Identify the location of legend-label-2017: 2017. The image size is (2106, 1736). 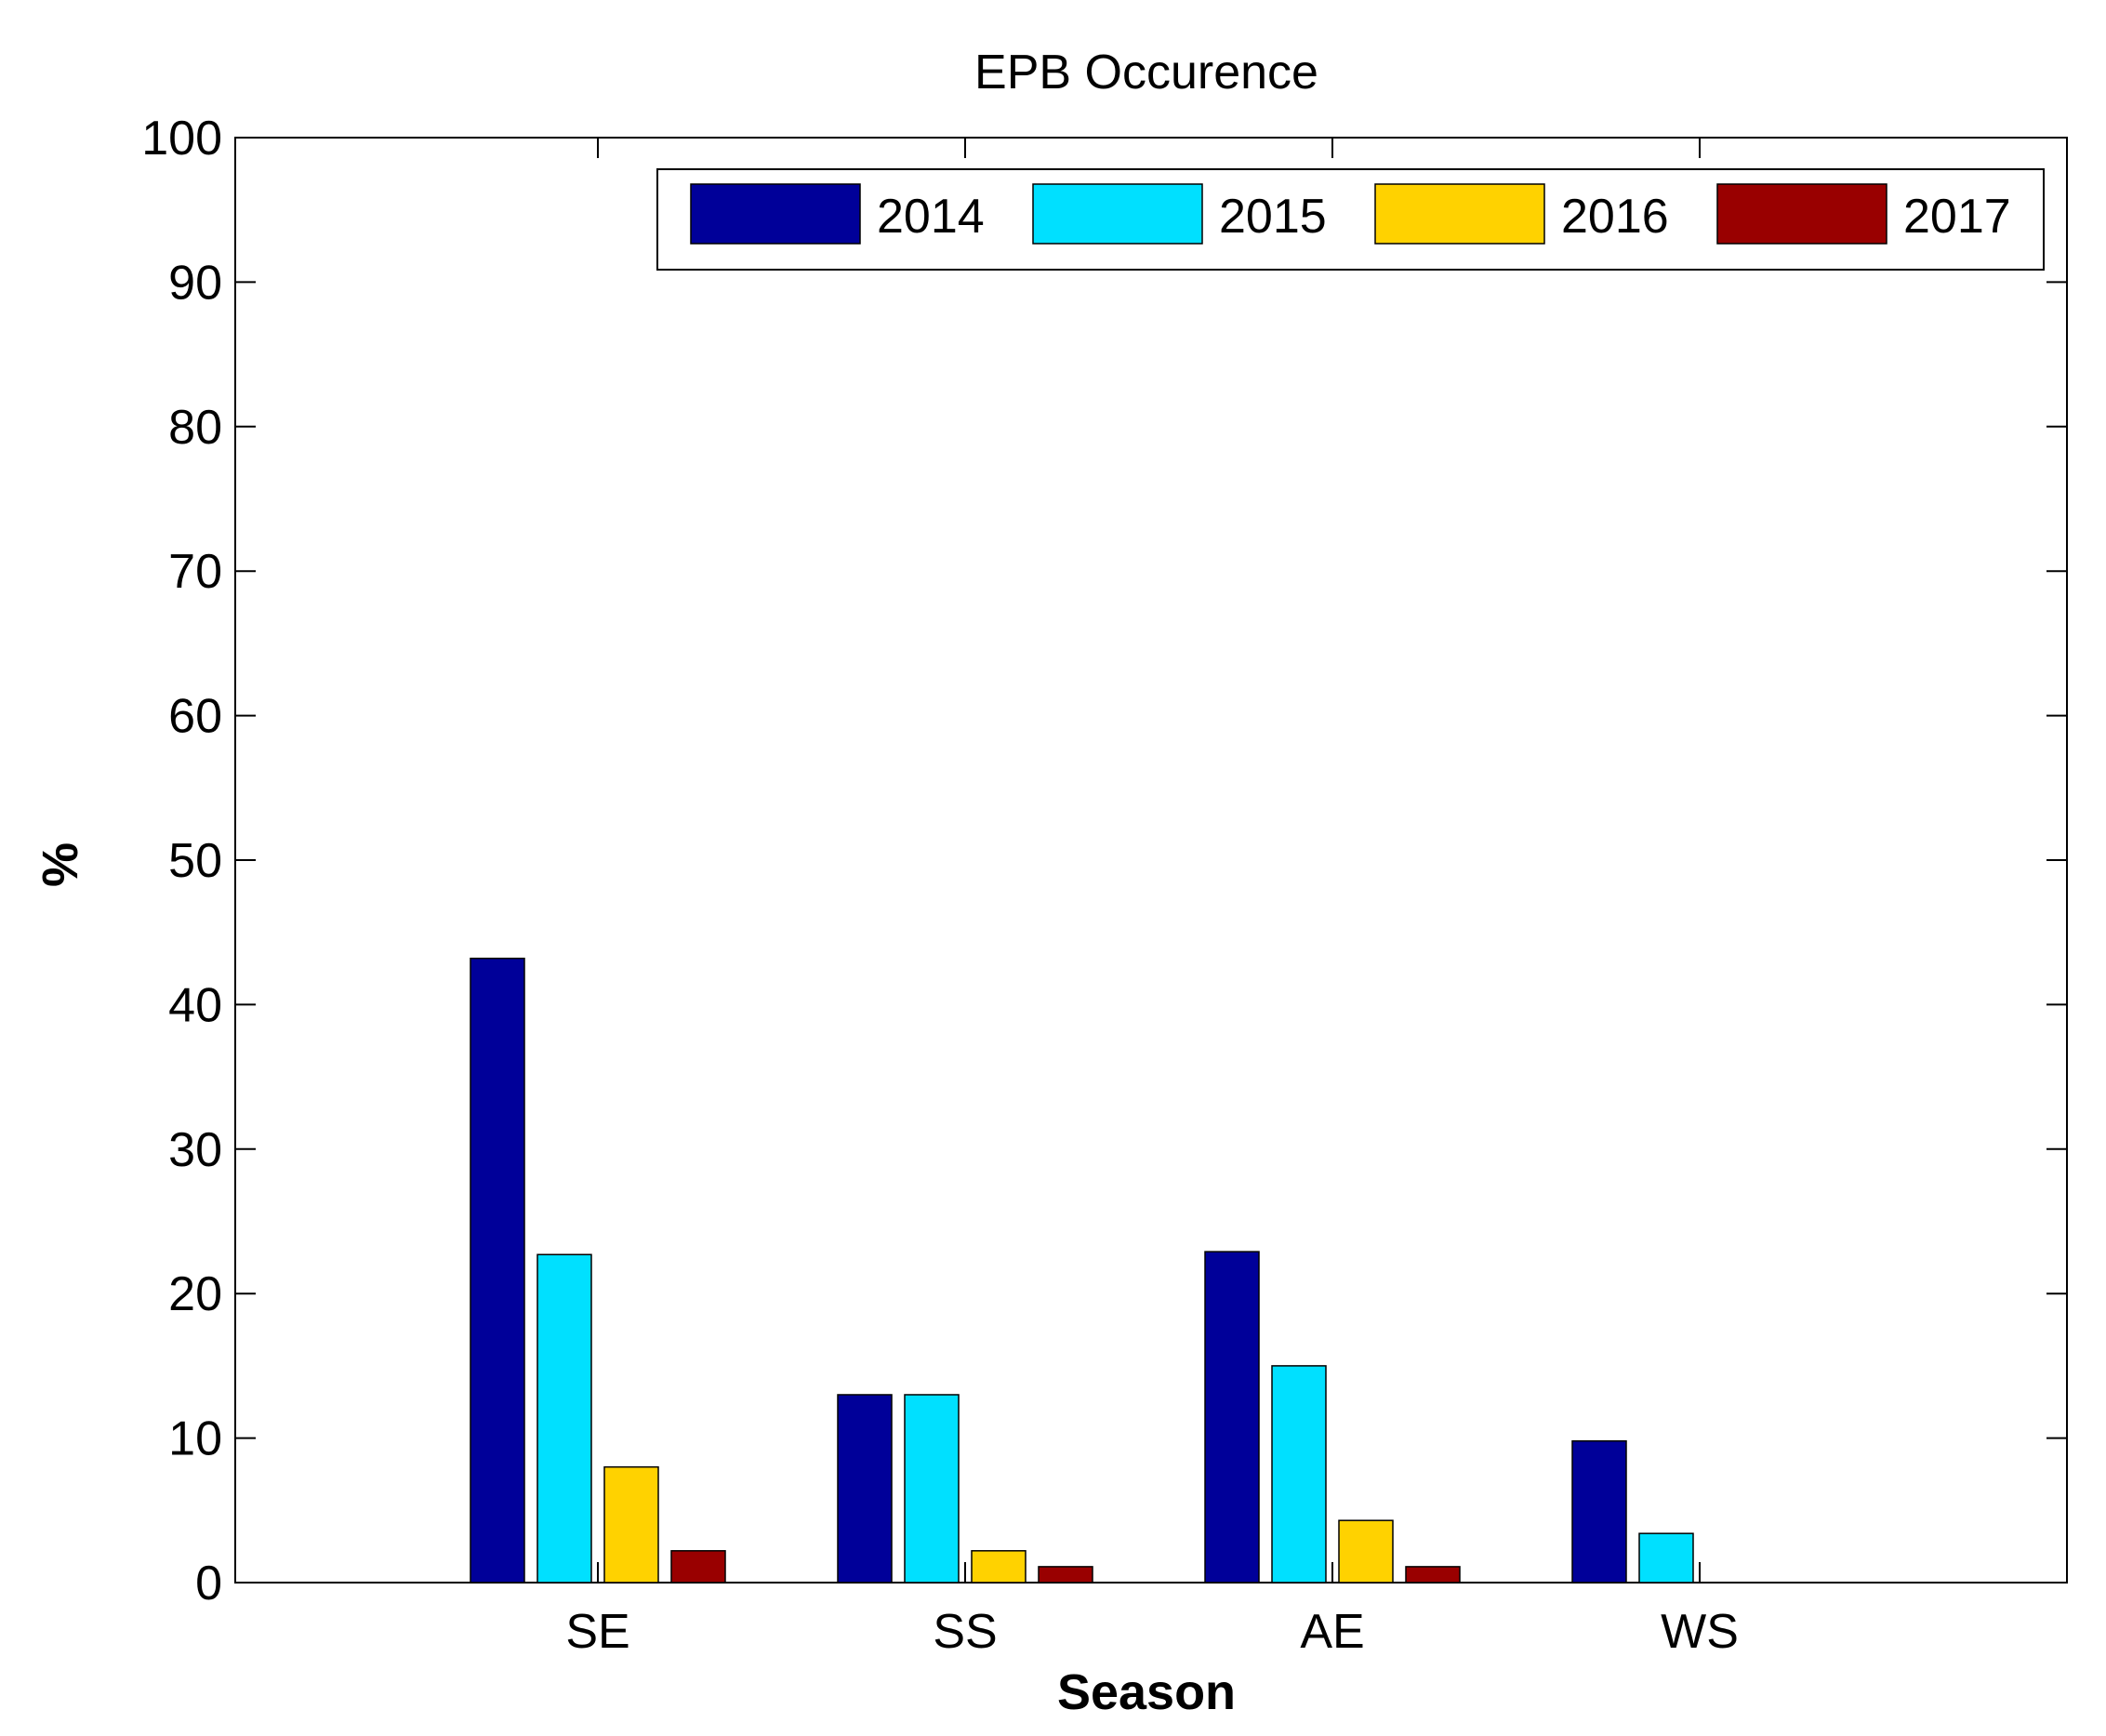
(1957, 217).